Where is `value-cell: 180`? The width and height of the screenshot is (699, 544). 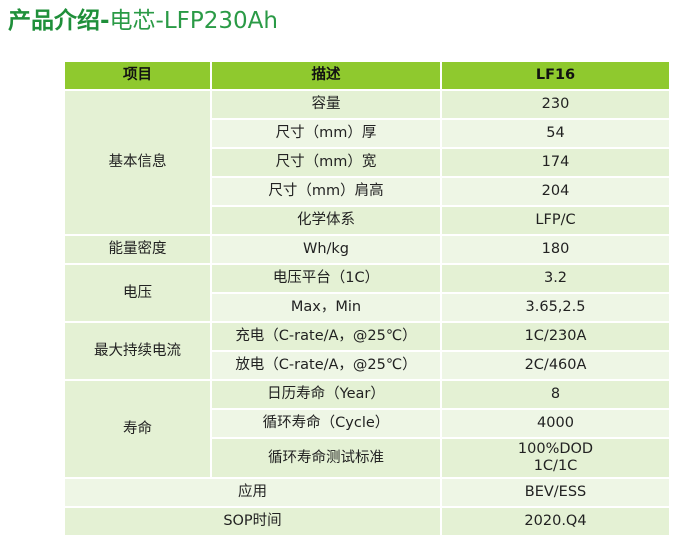 value-cell: 180 is located at coordinates (555, 249).